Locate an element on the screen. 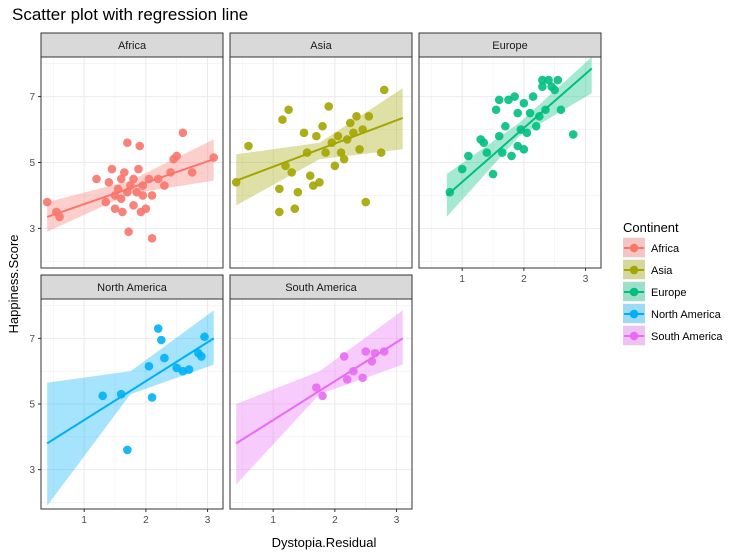 Image resolution: width=740 pixels, height=555 pixels. panel-europe: Europe 1 2 3 is located at coordinates (510, 158).